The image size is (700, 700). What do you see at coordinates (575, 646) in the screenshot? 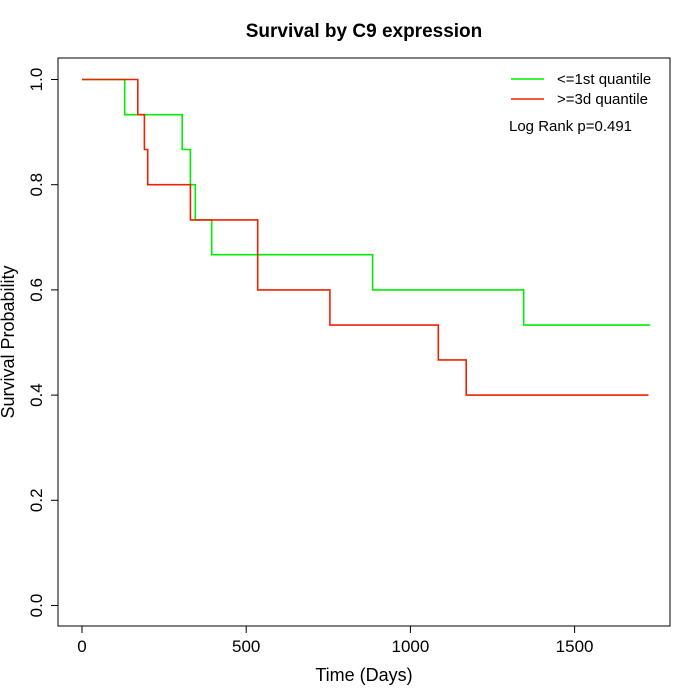
I see `x-tick-label: 1500` at bounding box center [575, 646].